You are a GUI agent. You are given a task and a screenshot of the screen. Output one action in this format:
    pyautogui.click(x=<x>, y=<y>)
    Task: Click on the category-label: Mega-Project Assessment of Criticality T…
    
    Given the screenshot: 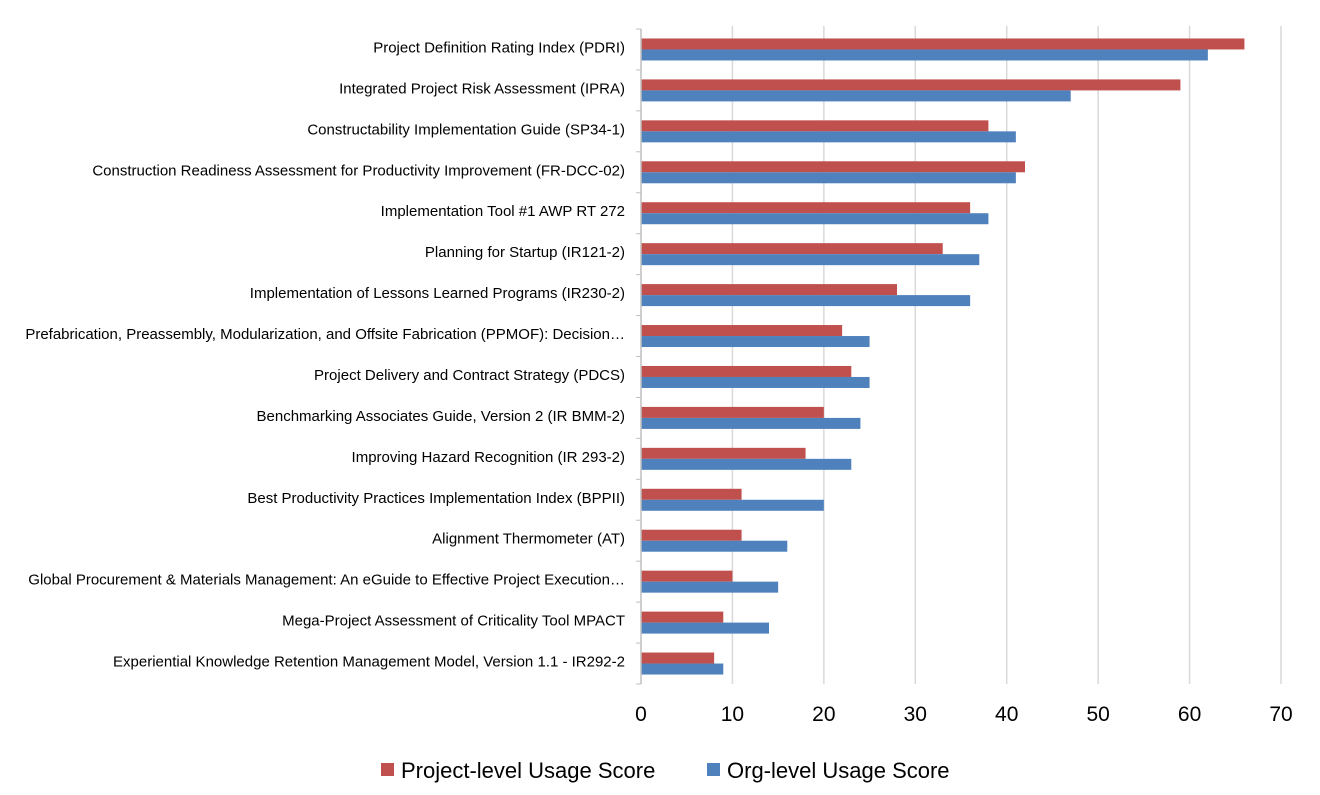 What is the action you would take?
    pyautogui.click(x=453, y=621)
    